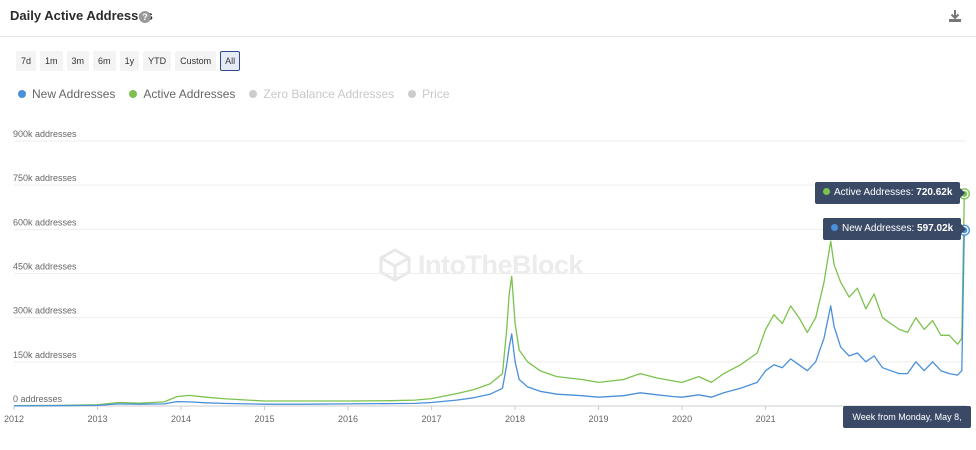  I want to click on page-title: Daily Active Addresses, so click(81, 15).